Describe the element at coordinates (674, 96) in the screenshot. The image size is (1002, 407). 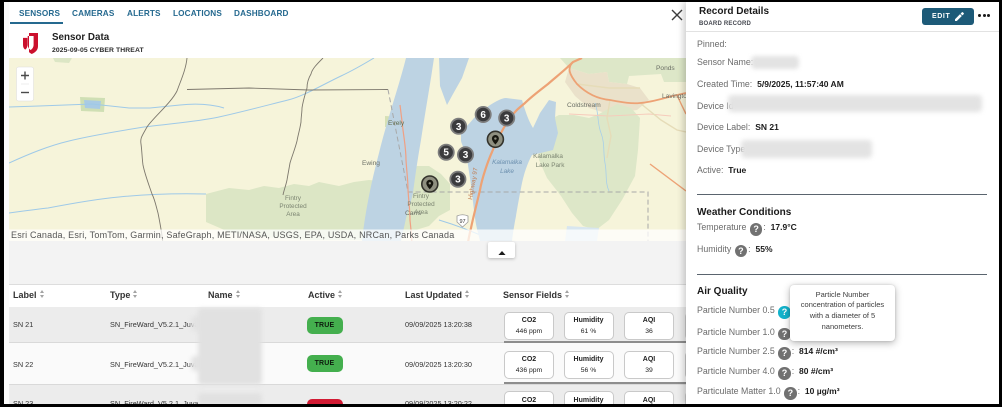
I see `svg-text: Lavington` at that location.